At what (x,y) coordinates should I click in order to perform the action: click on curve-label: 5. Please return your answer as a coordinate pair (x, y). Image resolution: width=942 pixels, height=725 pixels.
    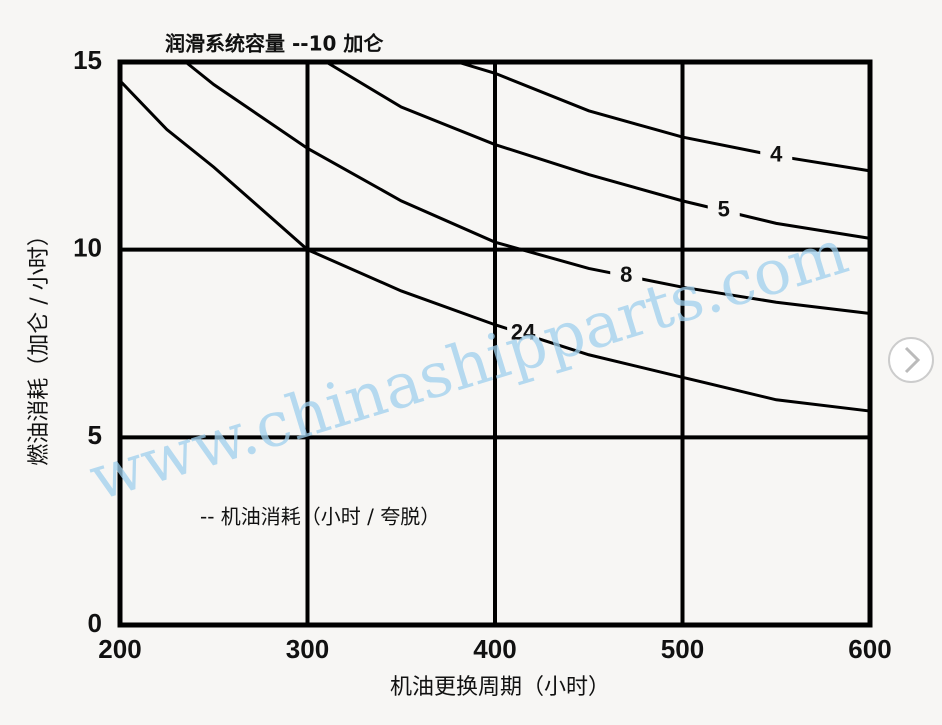
    Looking at the image, I should click on (724, 209).